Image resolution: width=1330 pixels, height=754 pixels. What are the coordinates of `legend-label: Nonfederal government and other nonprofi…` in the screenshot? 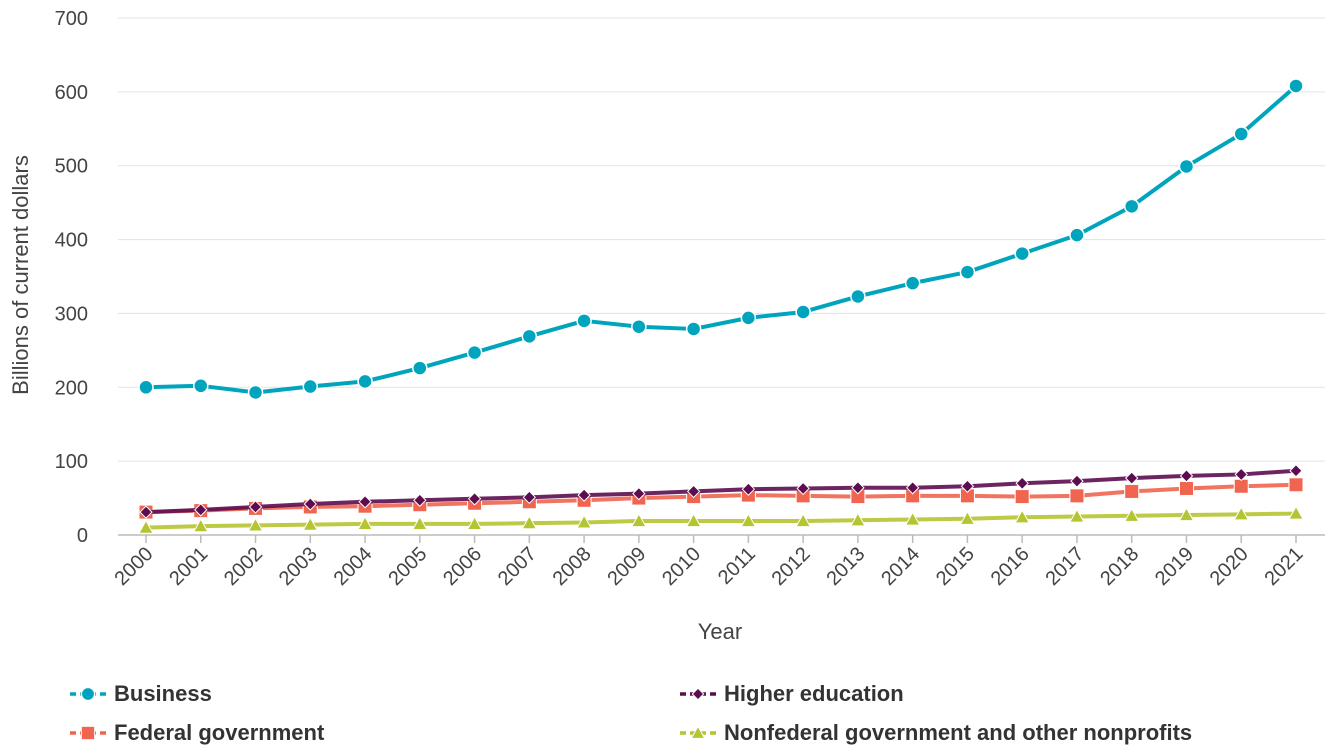 It's located at (958, 732).